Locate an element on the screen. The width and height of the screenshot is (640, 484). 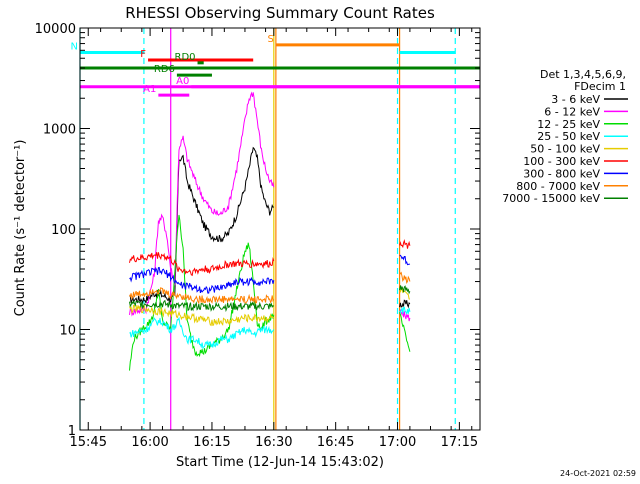
chart-title: RHESSI Observing Summary Count Rates is located at coordinates (280, 13).